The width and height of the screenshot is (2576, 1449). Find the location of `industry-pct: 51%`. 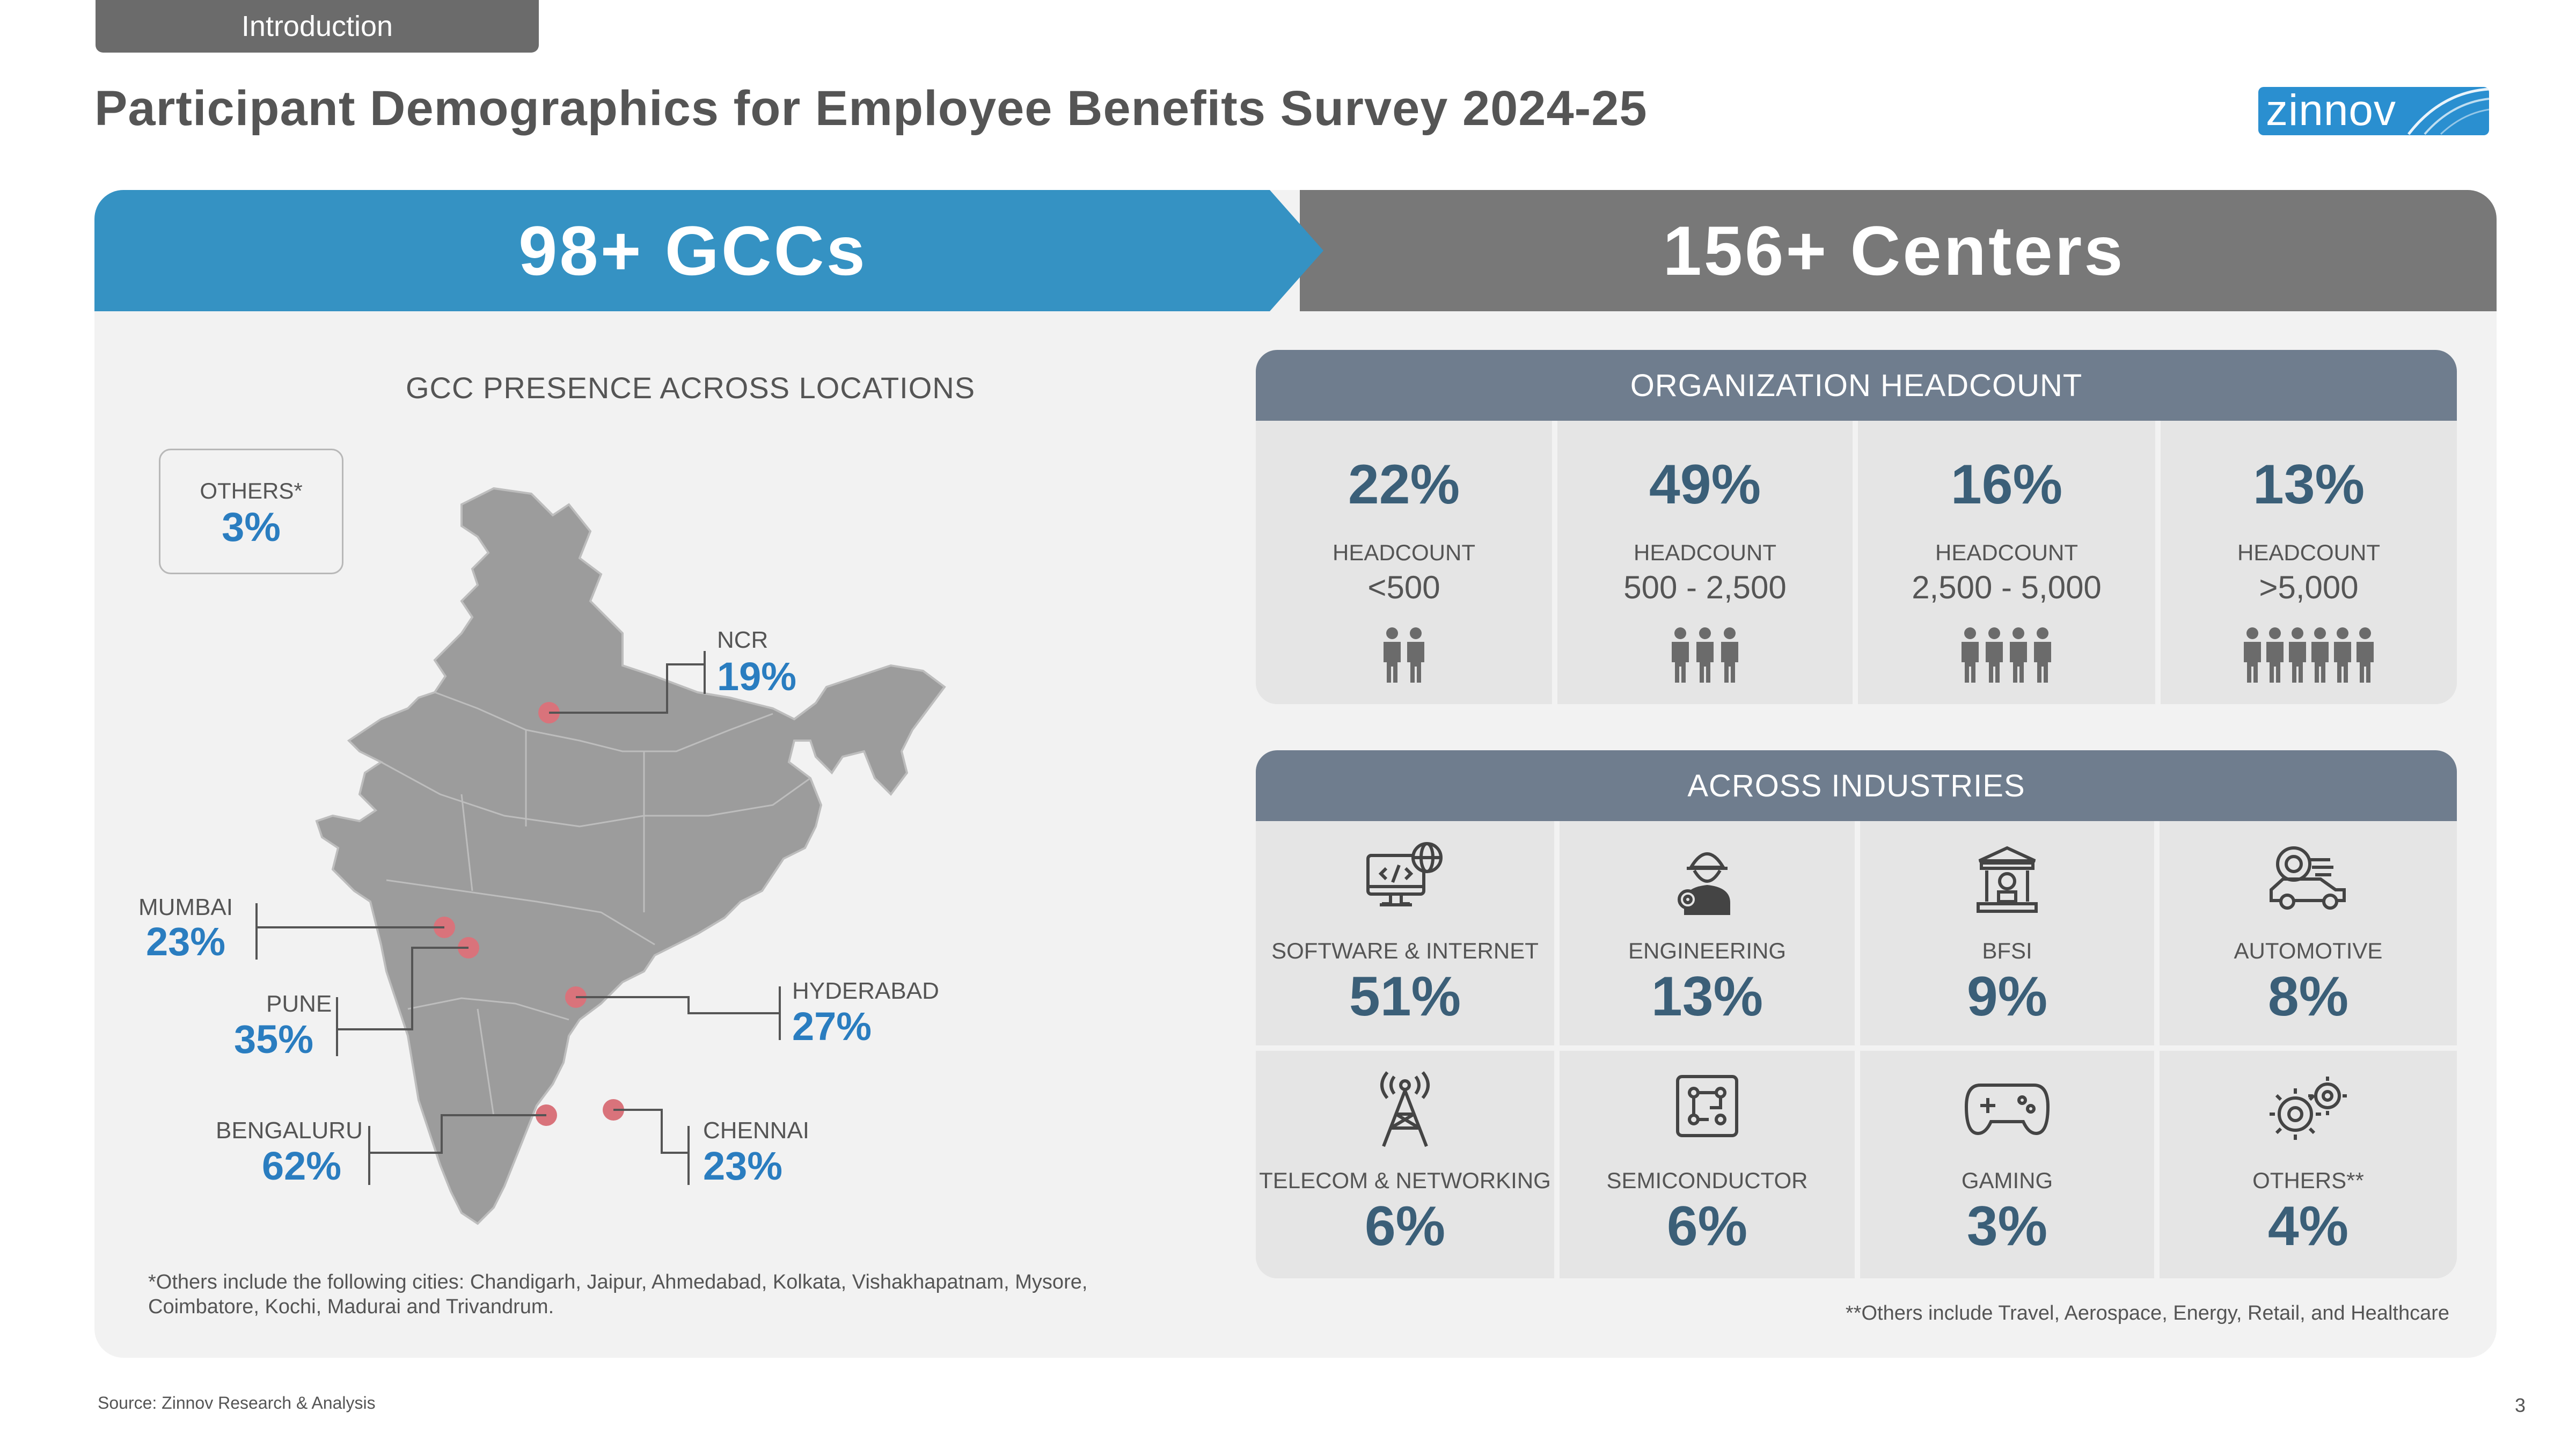

industry-pct: 51% is located at coordinates (1405, 996).